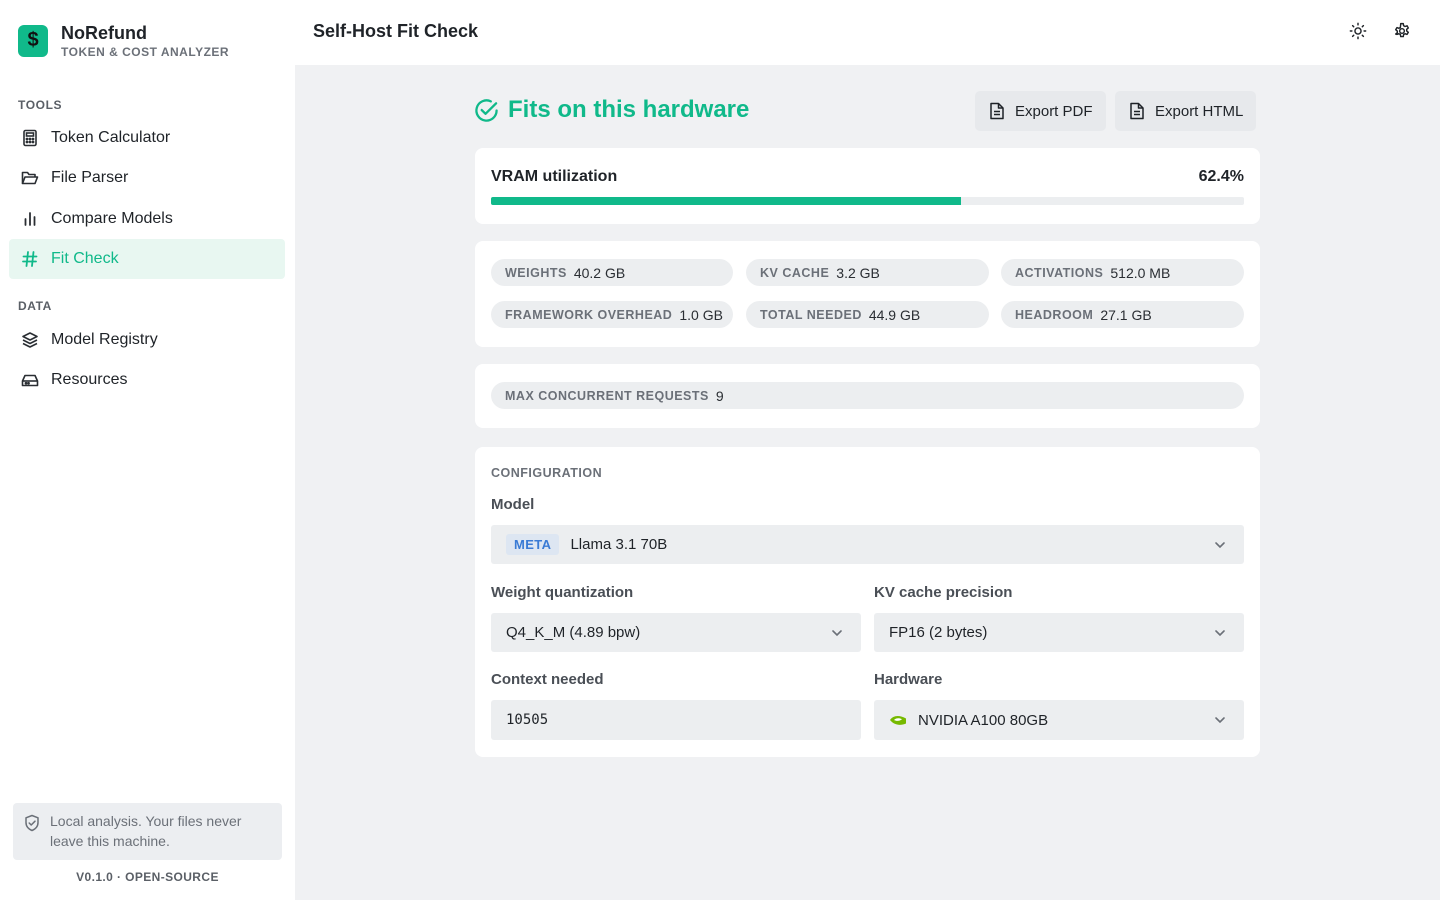  I want to click on settings-button, so click(1402, 33).